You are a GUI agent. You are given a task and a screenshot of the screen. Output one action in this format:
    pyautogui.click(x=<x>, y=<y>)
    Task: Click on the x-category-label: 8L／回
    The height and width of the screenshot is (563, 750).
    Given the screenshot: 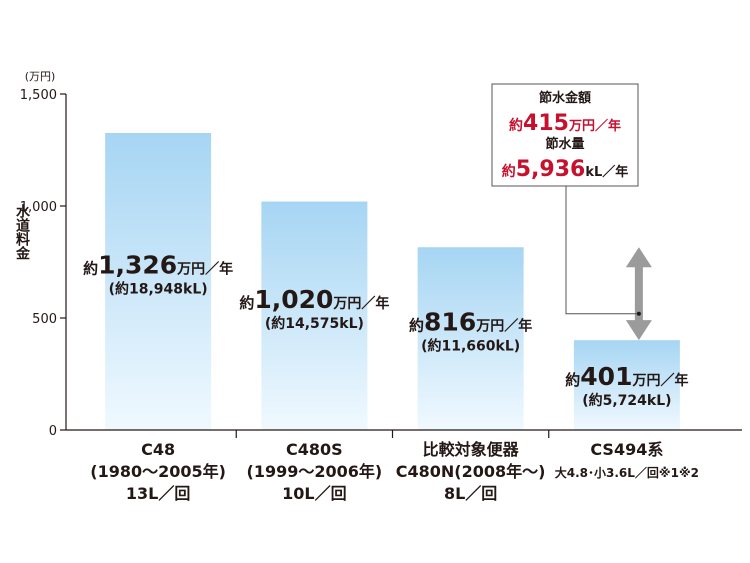 What is the action you would take?
    pyautogui.click(x=470, y=493)
    